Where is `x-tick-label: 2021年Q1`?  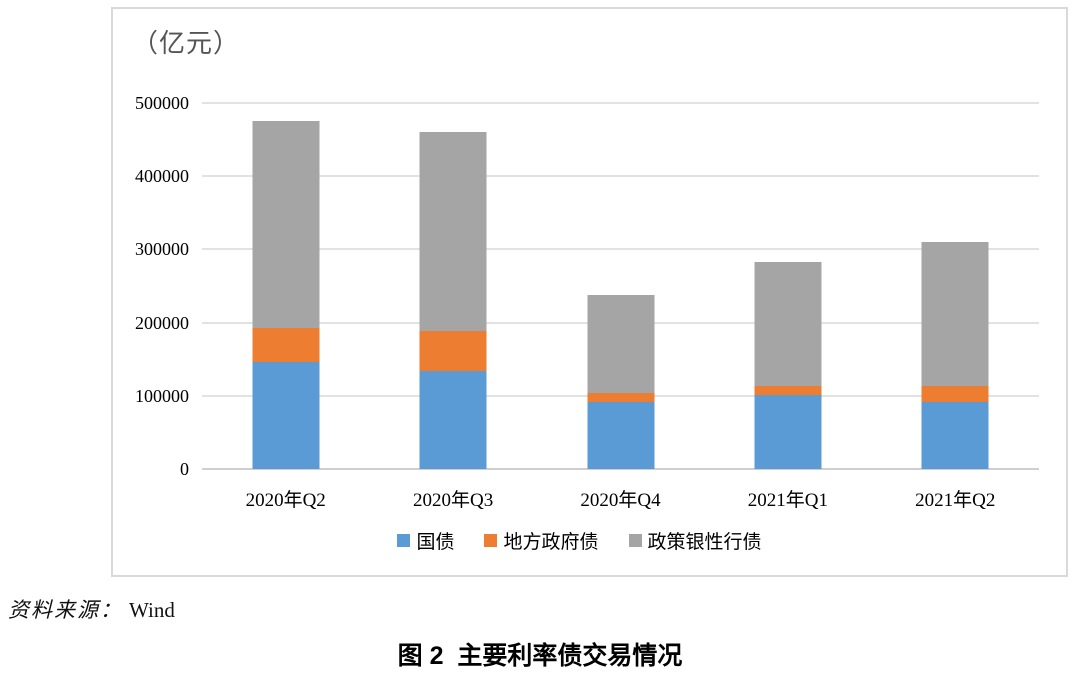
x-tick-label: 2021年Q1 is located at coordinates (788, 500).